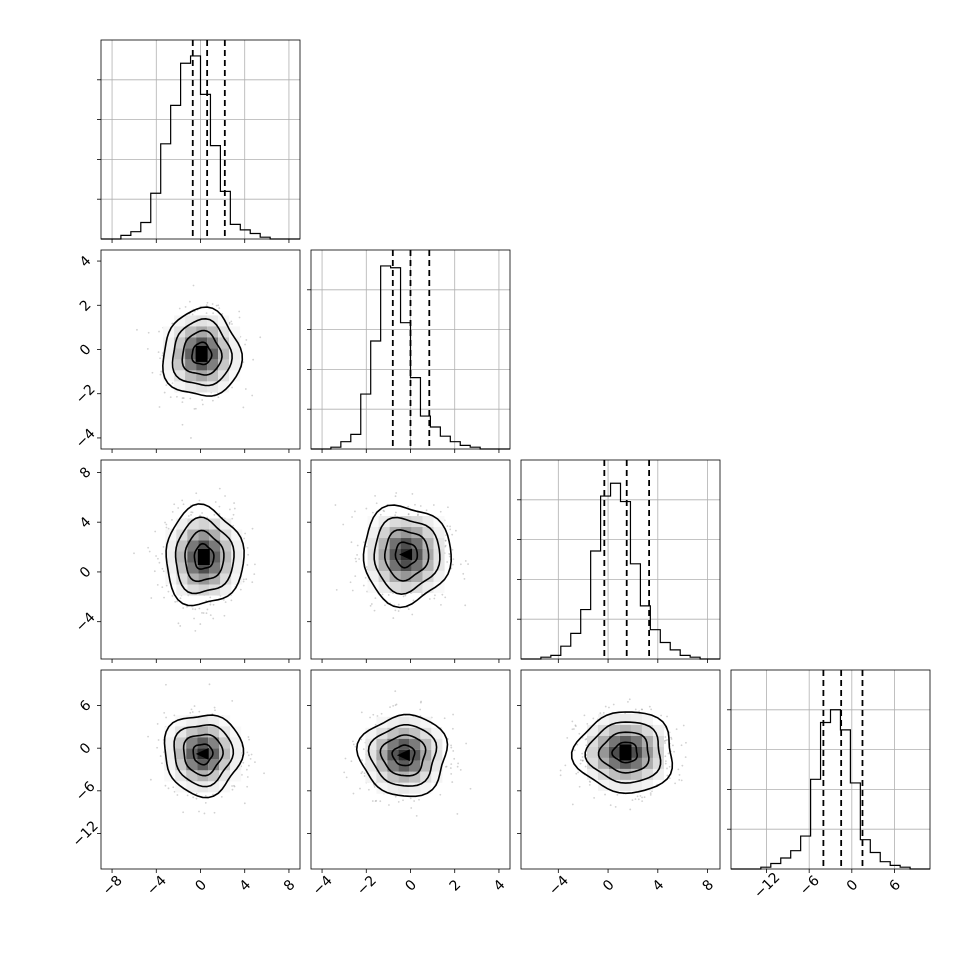 This screenshot has width=970, height=970. I want to click on pair-content, so click(199, 361).